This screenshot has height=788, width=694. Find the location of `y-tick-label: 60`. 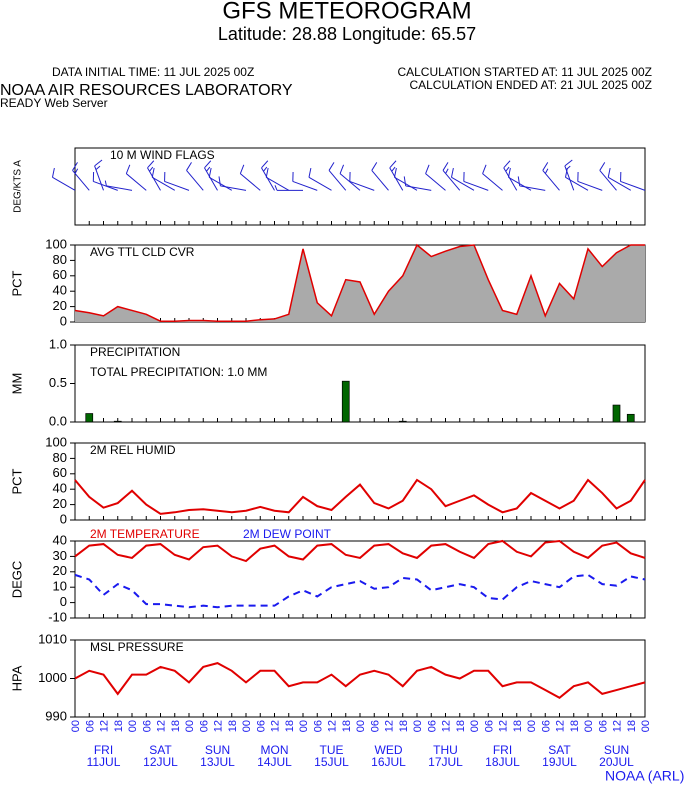

y-tick-label: 60 is located at coordinates (60, 274).